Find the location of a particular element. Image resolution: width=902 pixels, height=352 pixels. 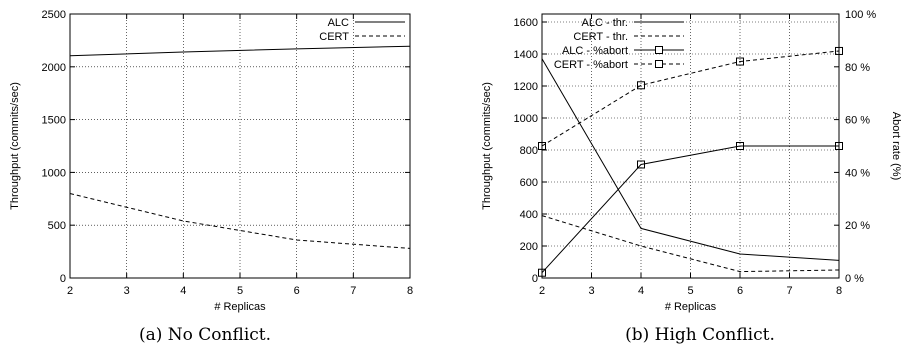

chart-a-caption: (a) No Conflict. is located at coordinates (205, 335).